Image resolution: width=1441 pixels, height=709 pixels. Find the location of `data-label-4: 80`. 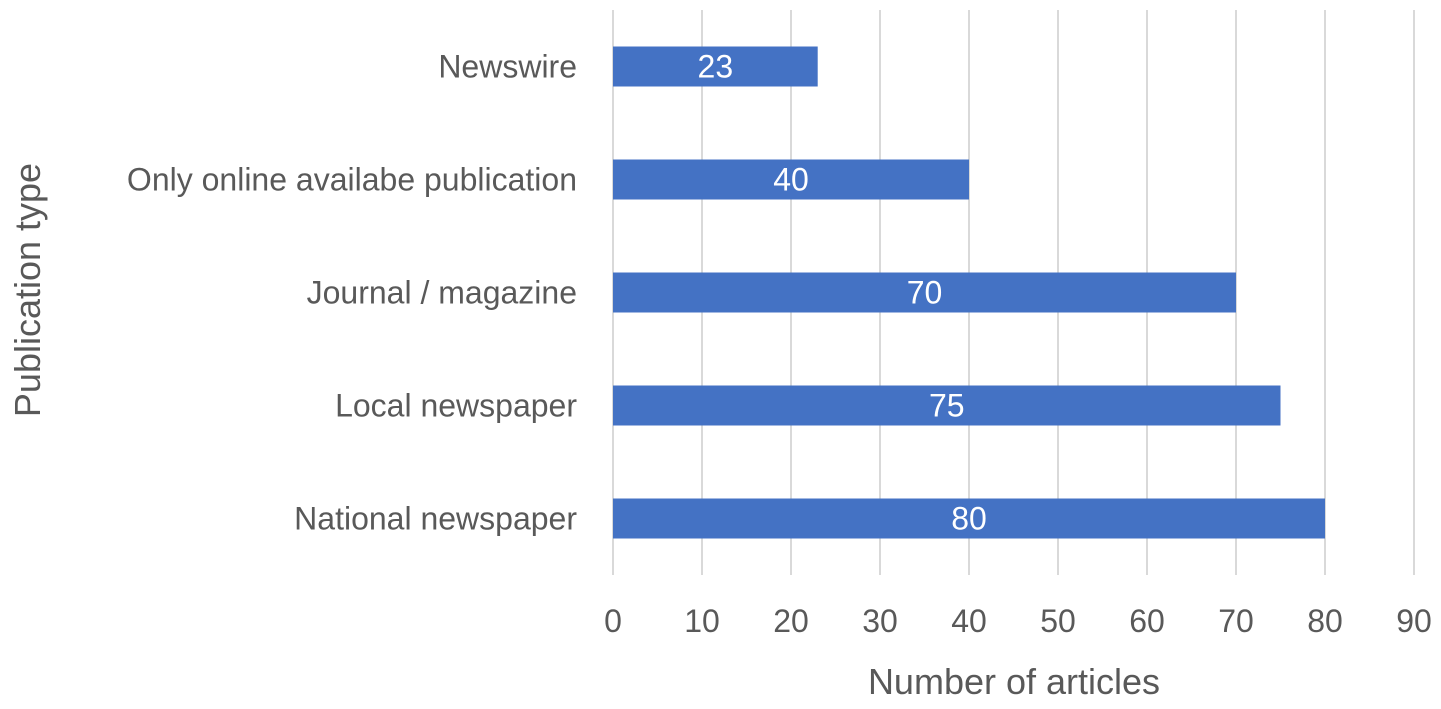

data-label-4: 80 is located at coordinates (969, 519).